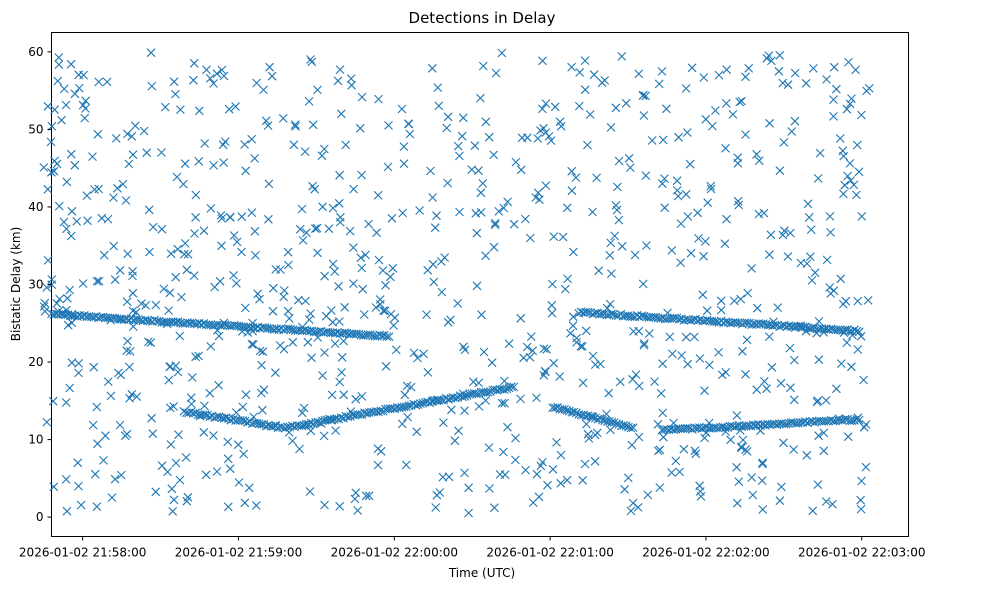 The height and width of the screenshot is (590, 989). I want to click on y-tick-label: 0, so click(40, 517).